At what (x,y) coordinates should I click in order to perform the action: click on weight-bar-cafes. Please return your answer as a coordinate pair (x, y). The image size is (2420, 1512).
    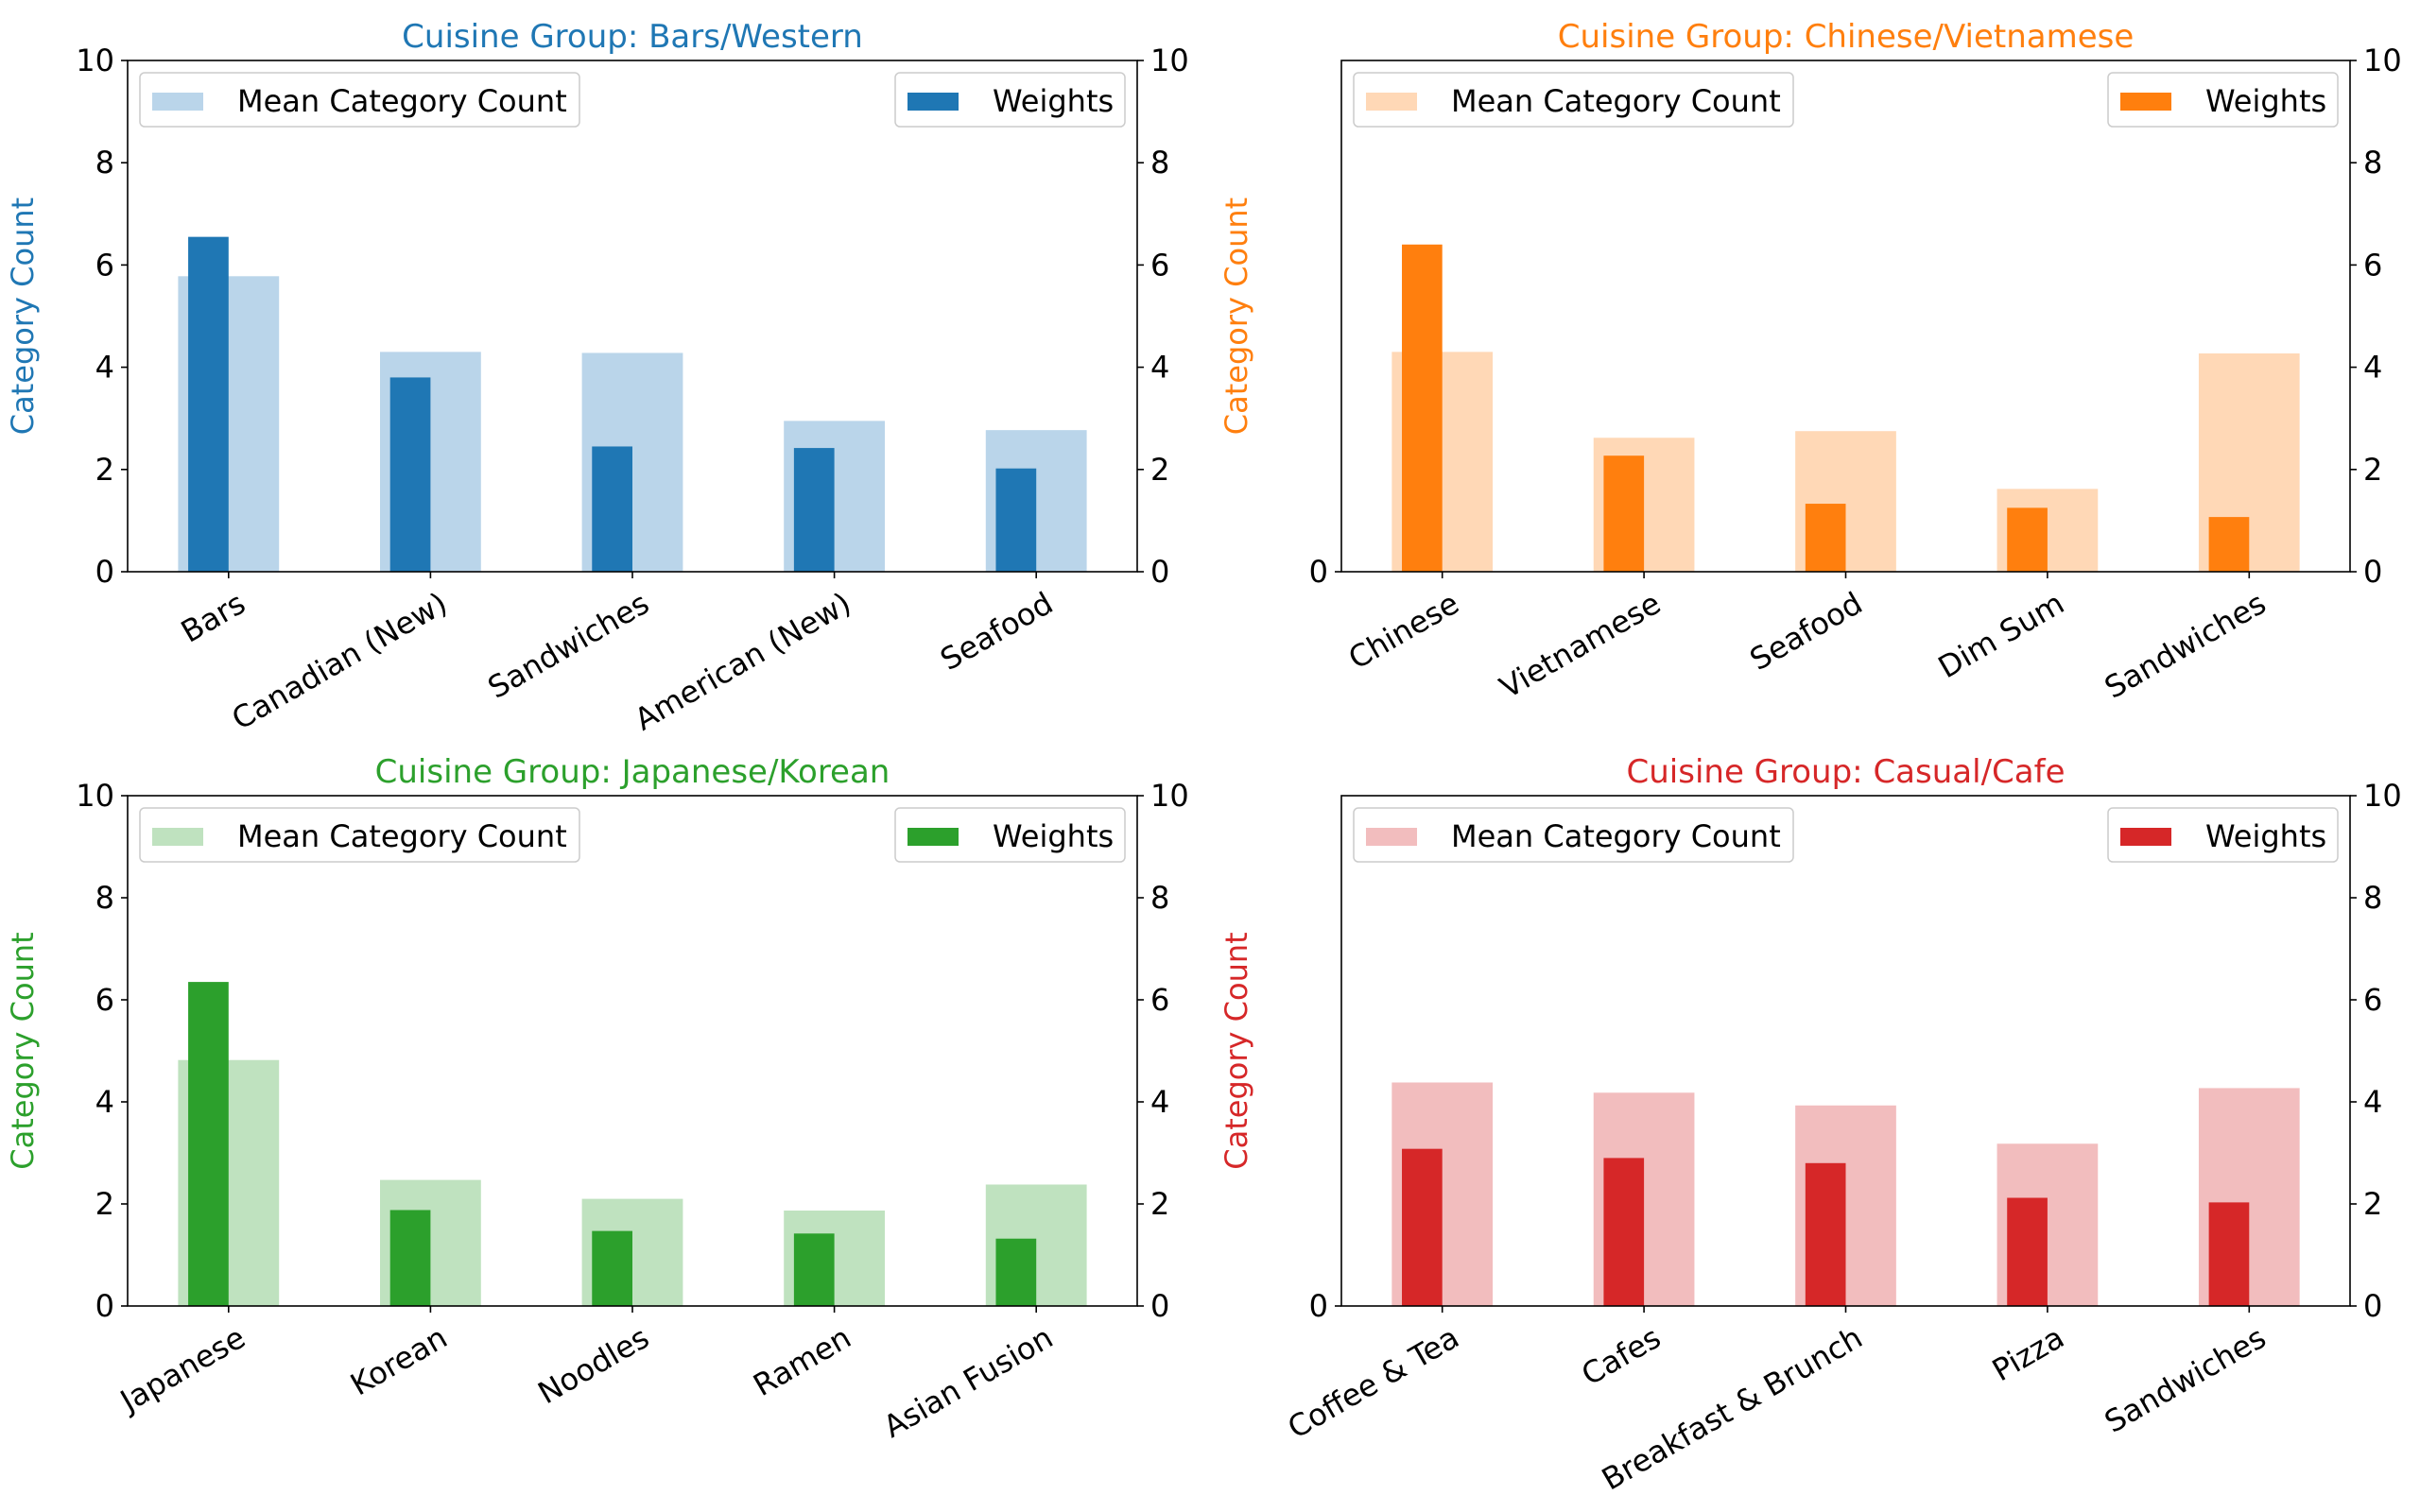
    Looking at the image, I should click on (1624, 1232).